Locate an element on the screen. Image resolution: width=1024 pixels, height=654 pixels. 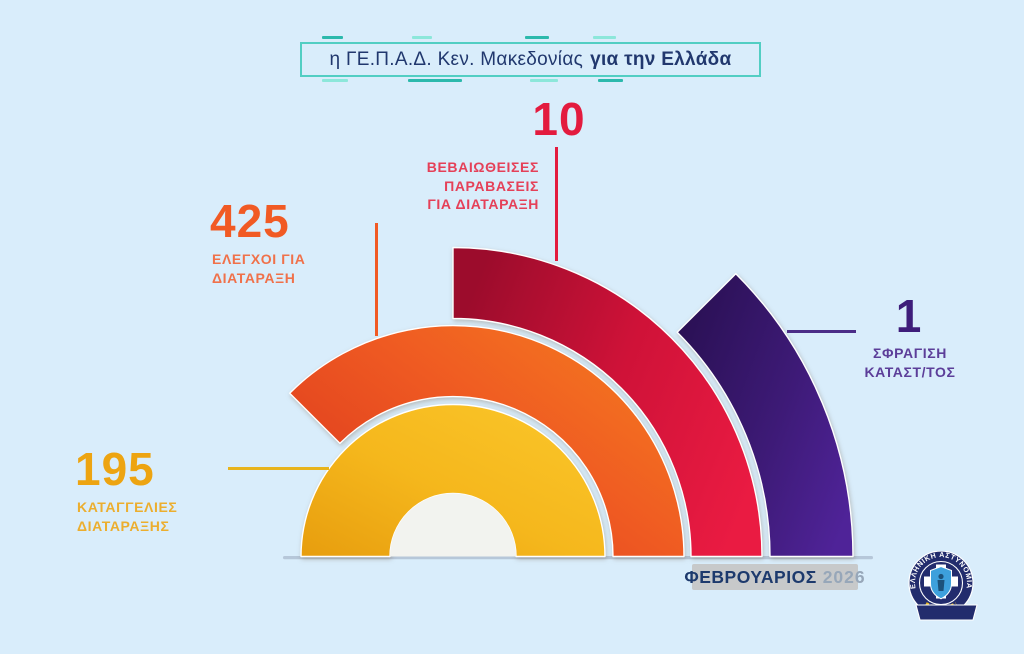
metric-label-line: ΔΙΑΤΑΡΑΞΗ is located at coordinates (254, 277).